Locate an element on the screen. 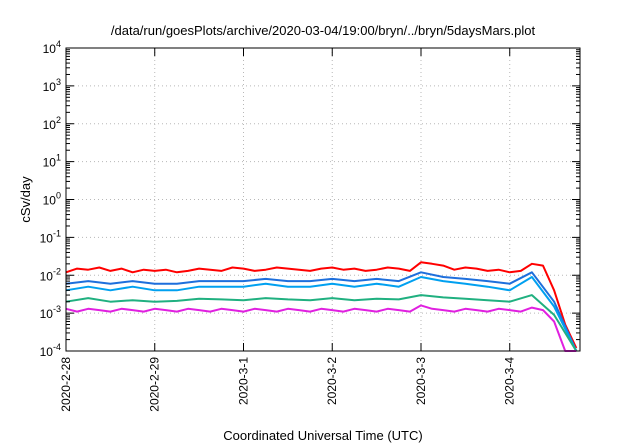 This screenshot has height=448, width=640. x-tick-label: 2020-2-29 is located at coordinates (155, 384).